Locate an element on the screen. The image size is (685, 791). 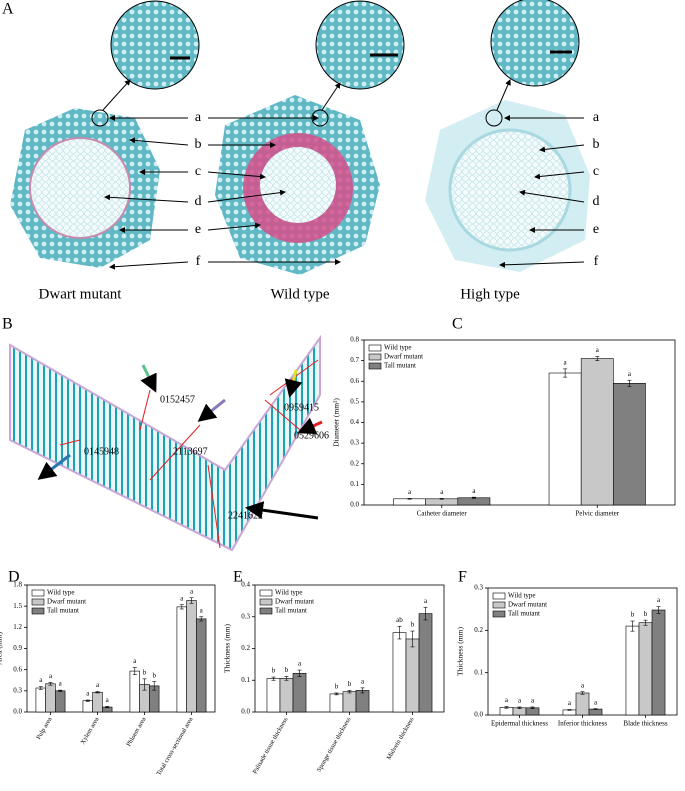
y-tick-label: 0.5 is located at coordinates (354, 401).